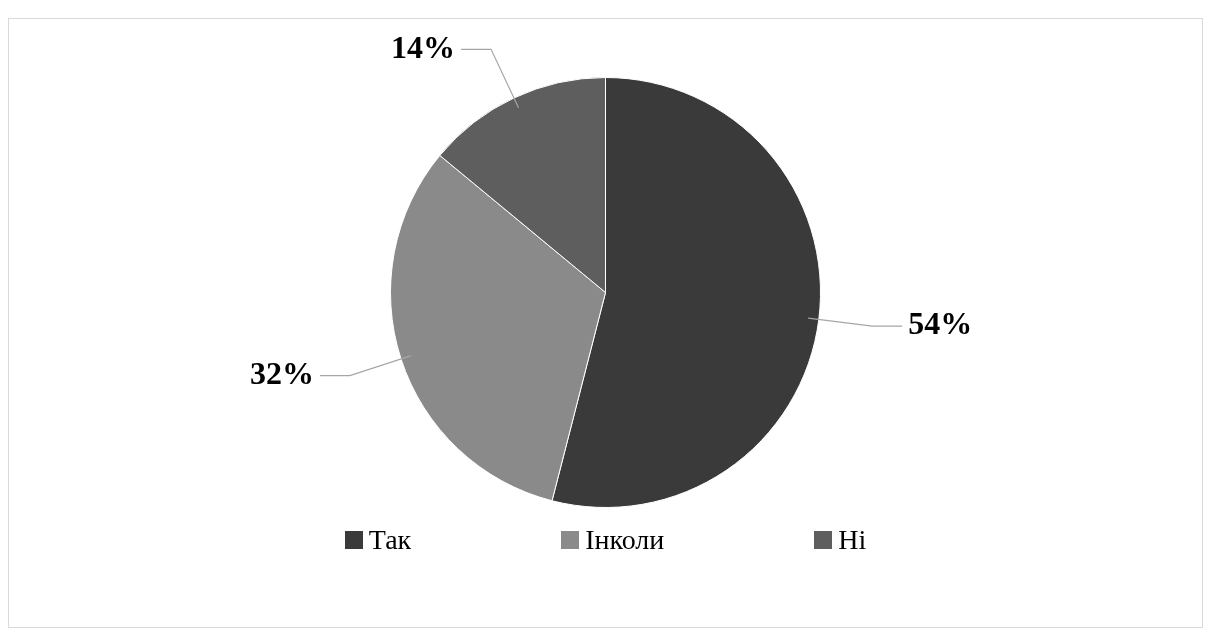 This screenshot has height=637, width=1213. I want to click on data-label: 54%, so click(940, 323).